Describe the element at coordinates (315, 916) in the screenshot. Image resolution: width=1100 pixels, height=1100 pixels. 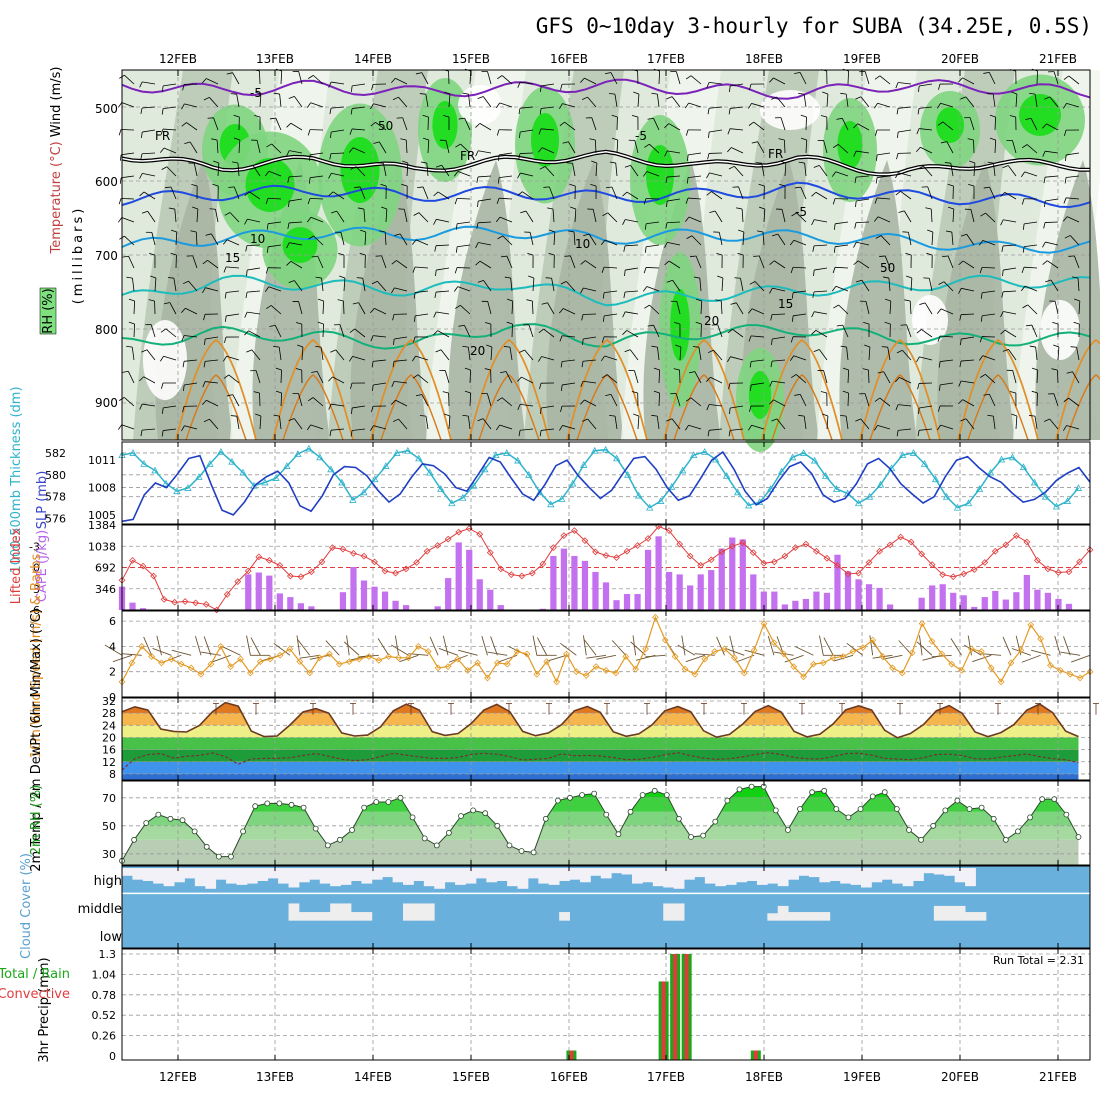
I see `cloud-middle-clear` at that location.